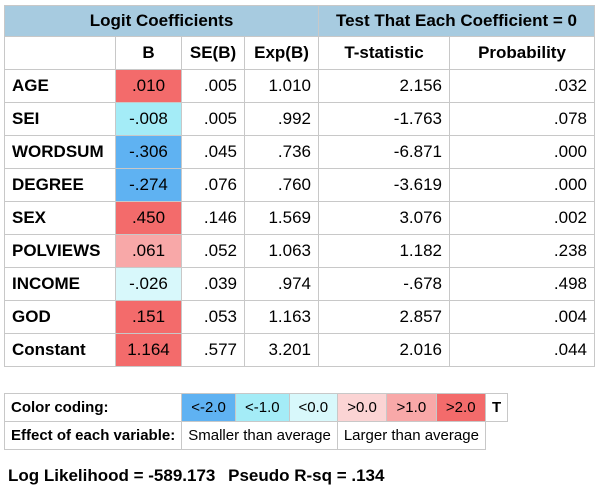 Image resolution: width=600 pixels, height=496 pixels. Describe the element at coordinates (362, 407) in the screenshot. I see `legend-swatch-gt-0: >0.0` at that location.